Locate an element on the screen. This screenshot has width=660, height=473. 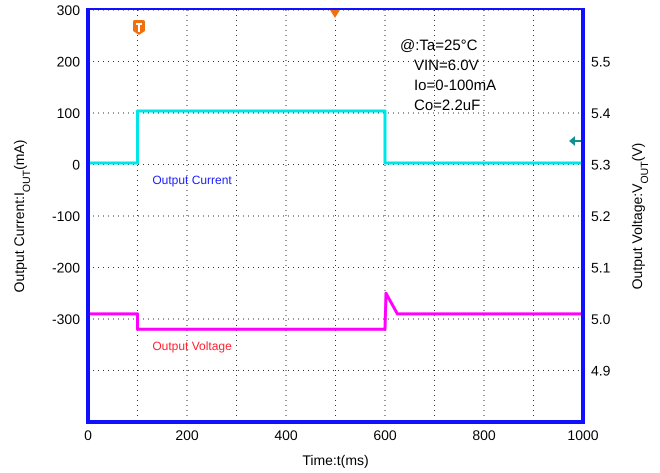
annotation: @:Ta=25°C is located at coordinates (439, 46).